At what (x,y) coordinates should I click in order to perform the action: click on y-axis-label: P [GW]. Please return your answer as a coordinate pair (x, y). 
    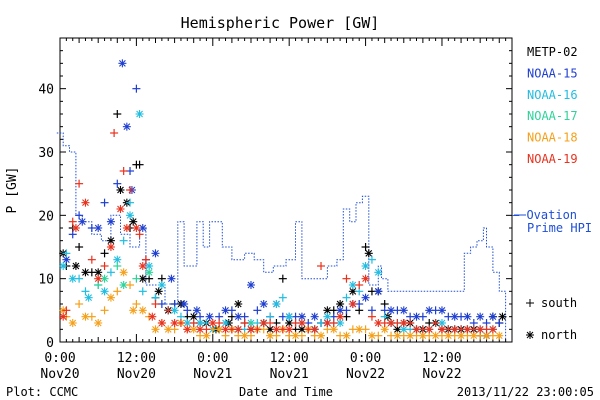
    Looking at the image, I should click on (12, 190).